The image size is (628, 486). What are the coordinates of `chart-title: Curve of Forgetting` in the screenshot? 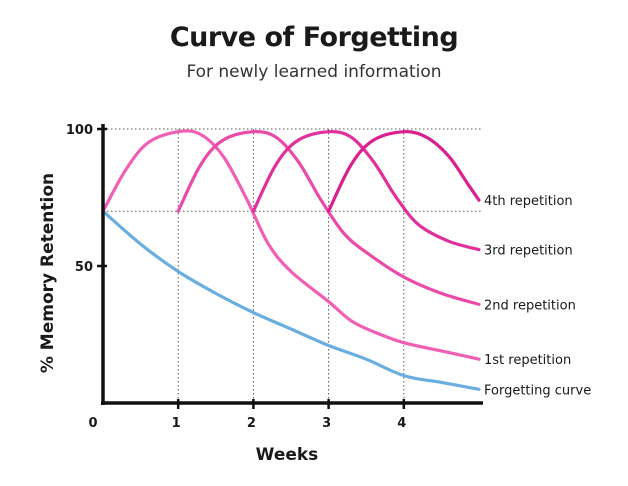 It's located at (314, 37).